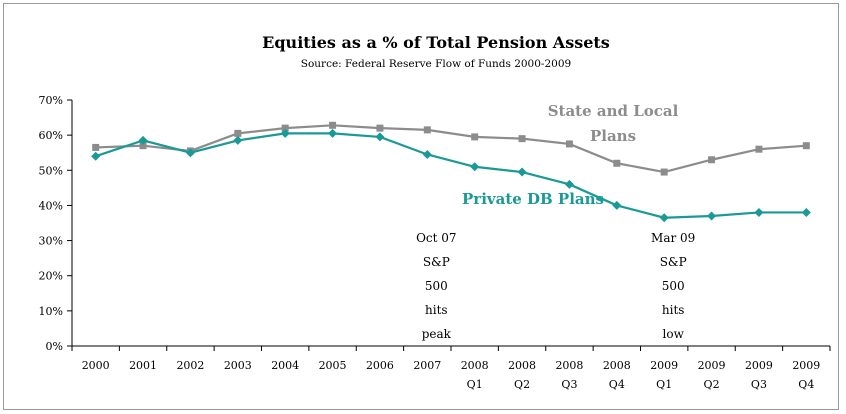 The height and width of the screenshot is (414, 846). I want to click on y-tick-label: 40%, so click(51, 205).